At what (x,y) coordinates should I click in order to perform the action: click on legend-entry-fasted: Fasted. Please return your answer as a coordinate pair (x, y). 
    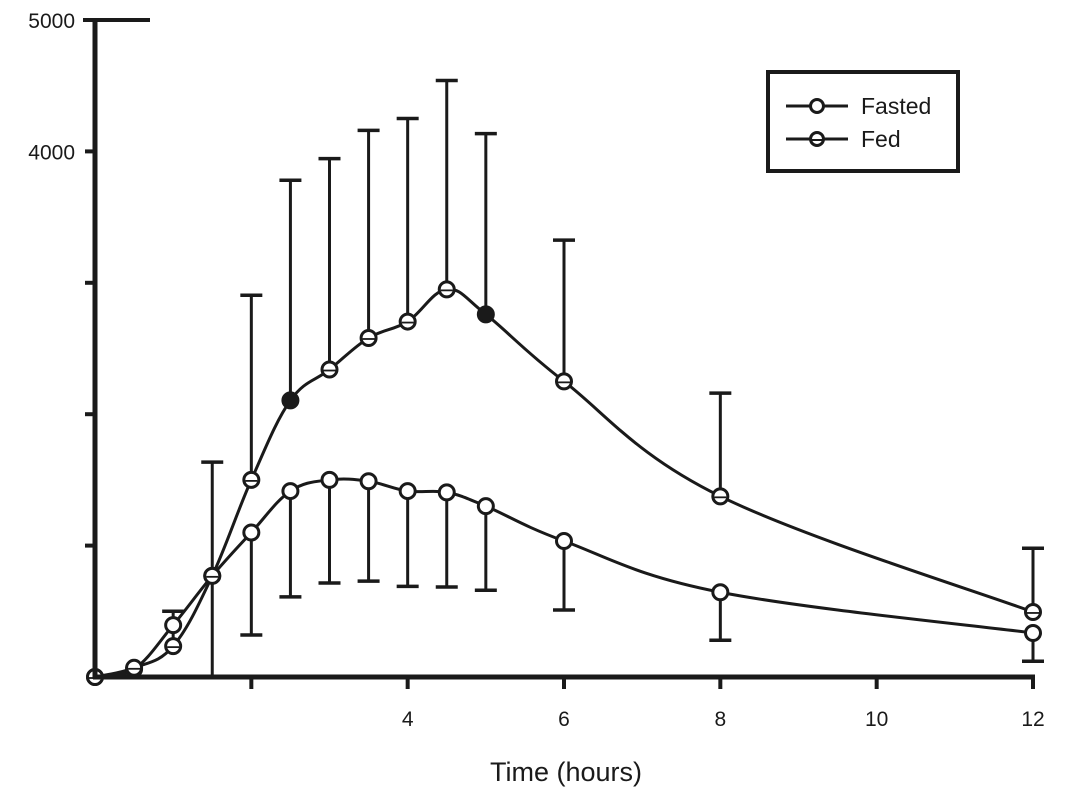
    Looking at the image, I should click on (858, 106).